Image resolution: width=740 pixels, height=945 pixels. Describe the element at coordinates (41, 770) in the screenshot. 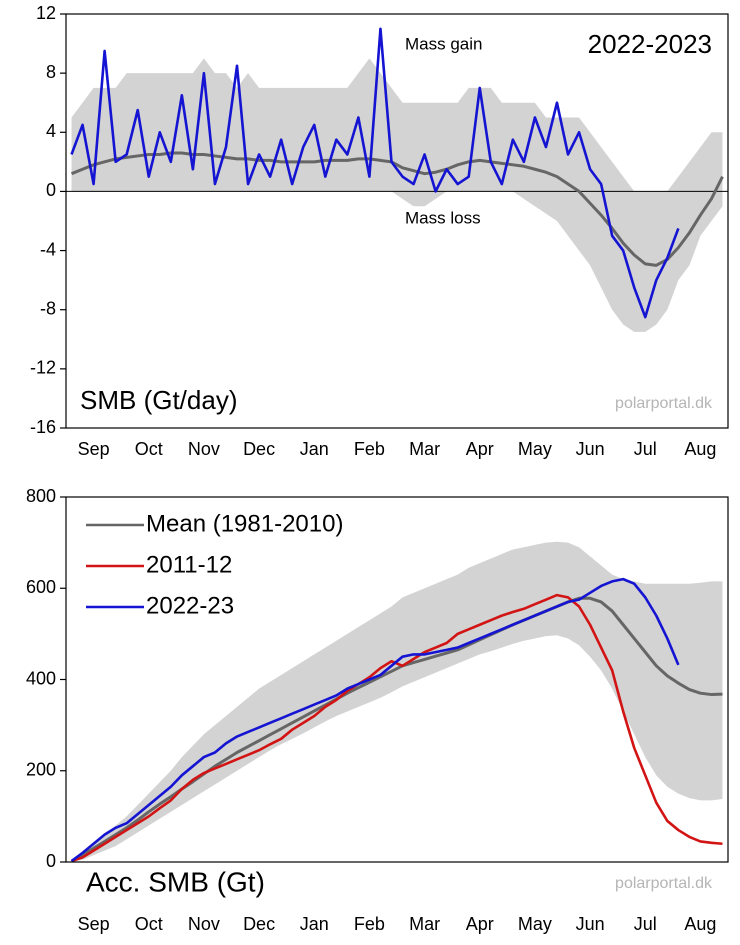

I see `y-tick-label: 200` at that location.